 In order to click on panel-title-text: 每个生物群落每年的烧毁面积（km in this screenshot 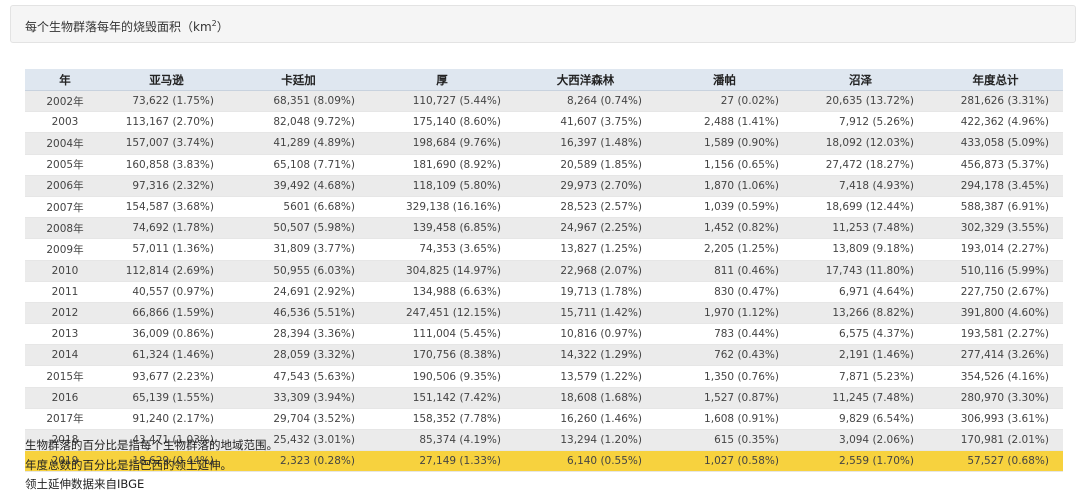, I will do `click(118, 27)`.